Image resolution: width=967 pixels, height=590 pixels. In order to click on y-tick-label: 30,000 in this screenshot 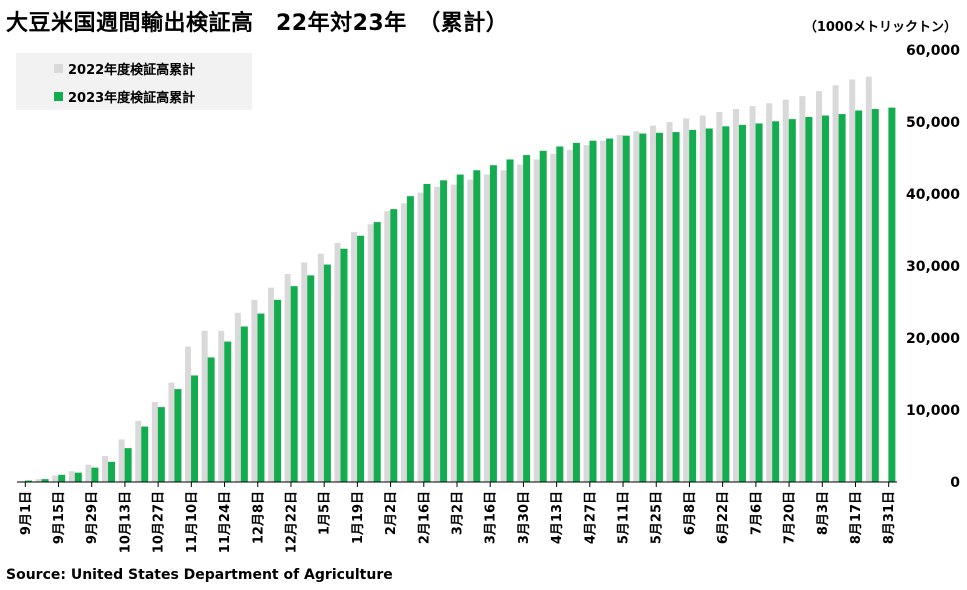, I will do `click(933, 267)`.